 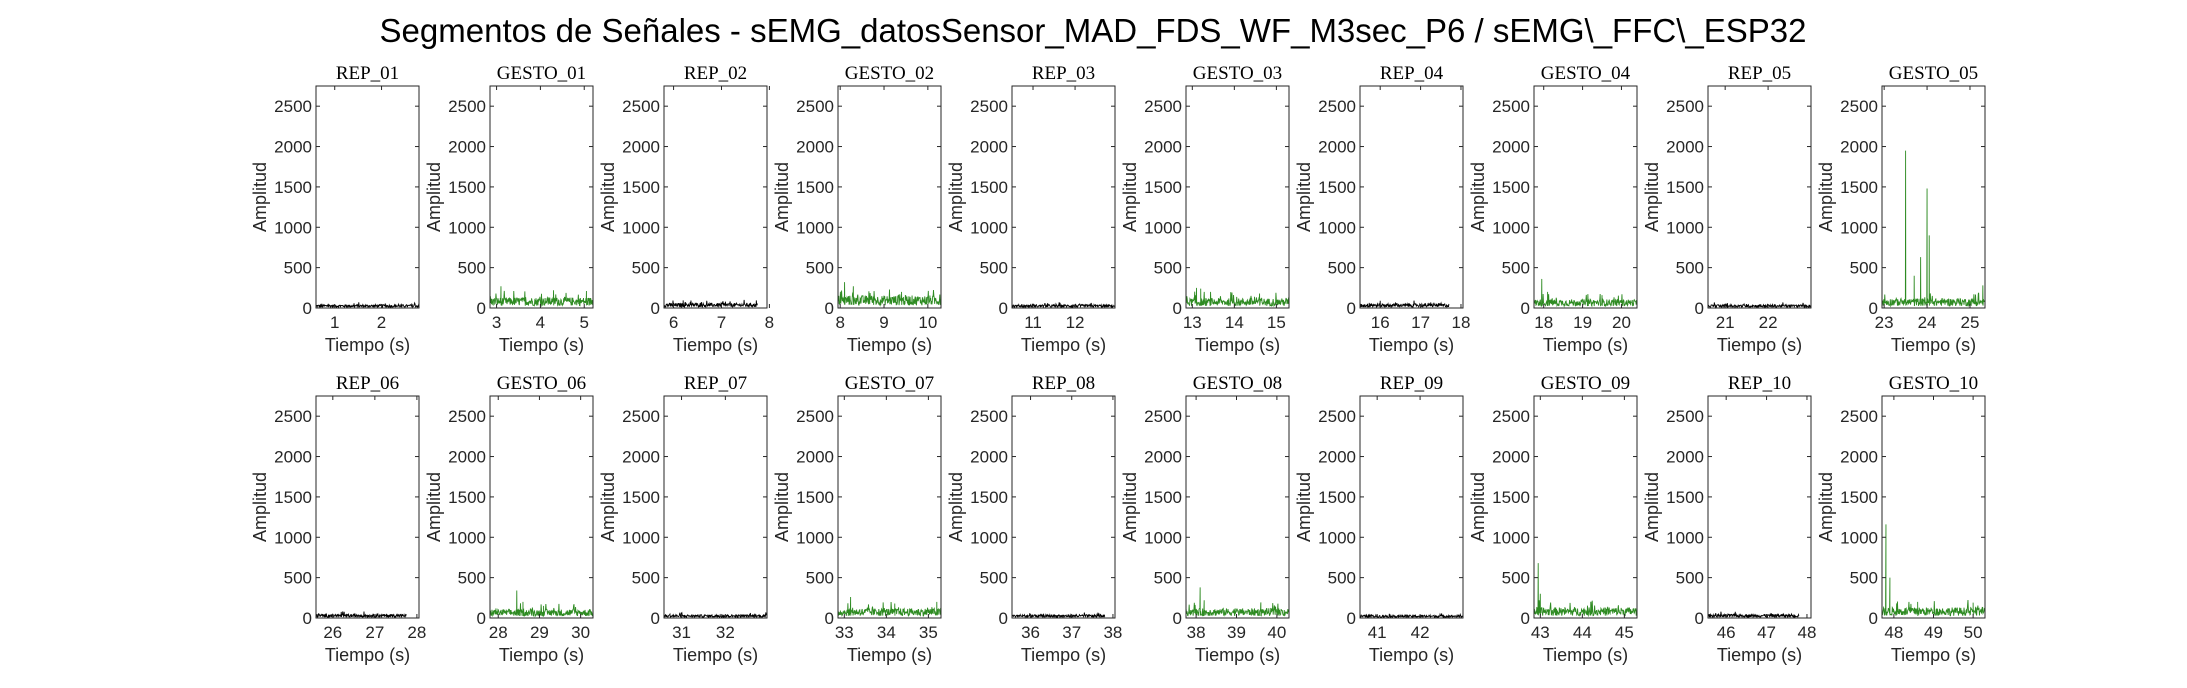 What do you see at coordinates (1933, 73) in the screenshot?
I see `subplot-title: GESTO_05` at bounding box center [1933, 73].